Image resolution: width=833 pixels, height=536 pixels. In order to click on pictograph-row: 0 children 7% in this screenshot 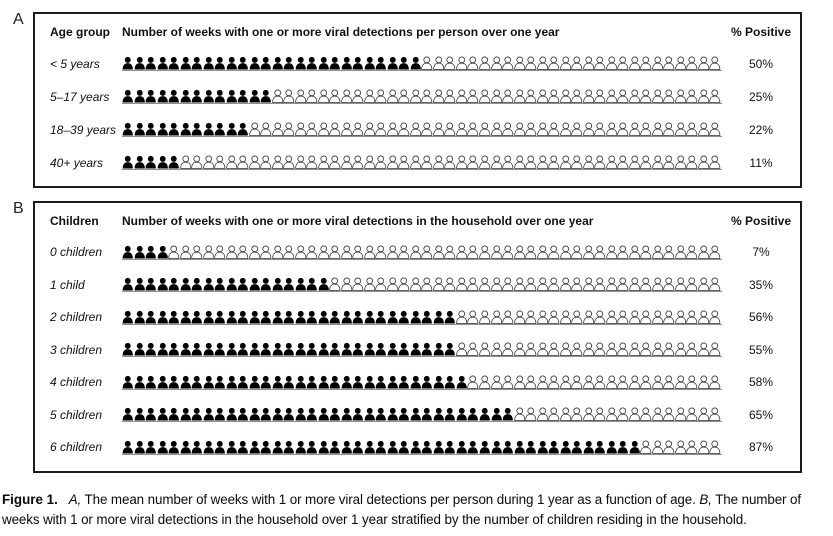, I will do `click(417, 252)`.